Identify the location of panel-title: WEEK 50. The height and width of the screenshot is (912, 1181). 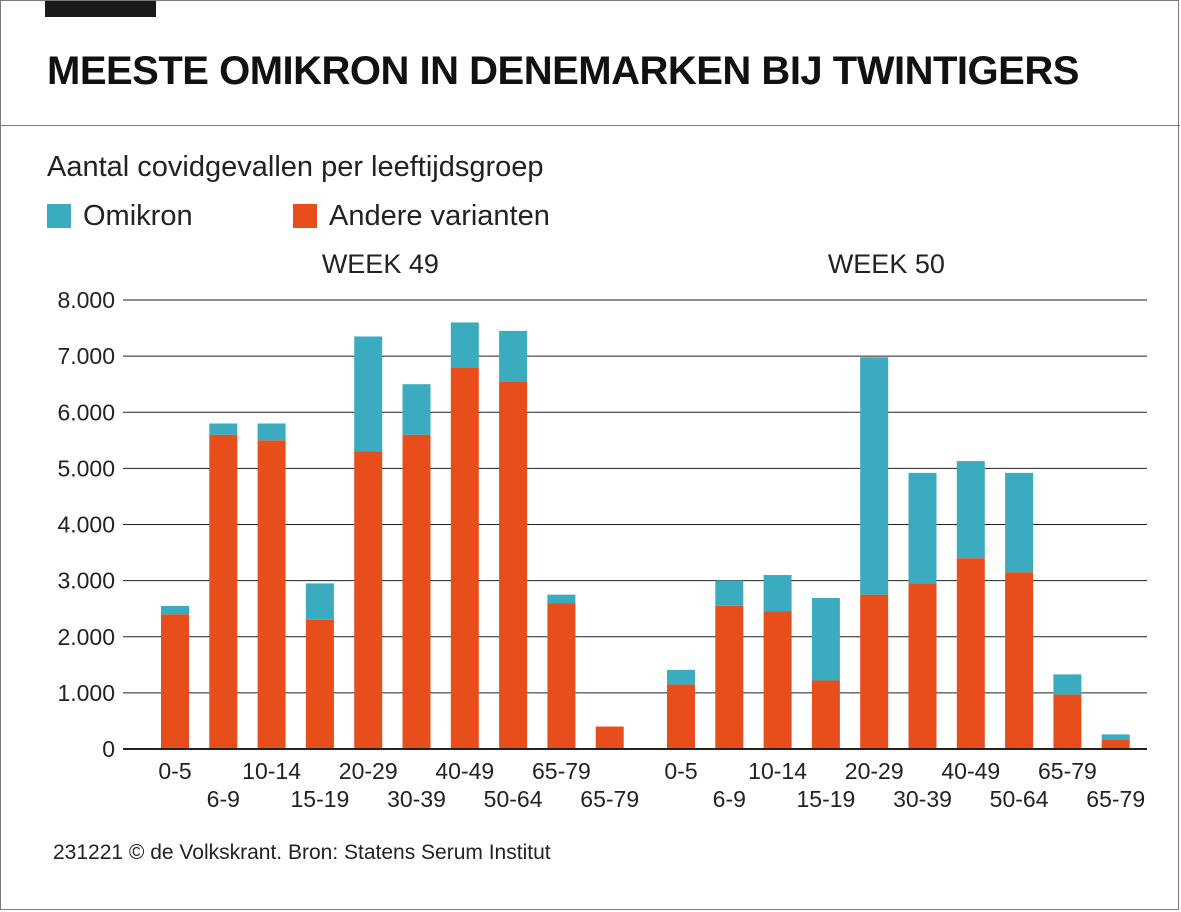
(886, 264).